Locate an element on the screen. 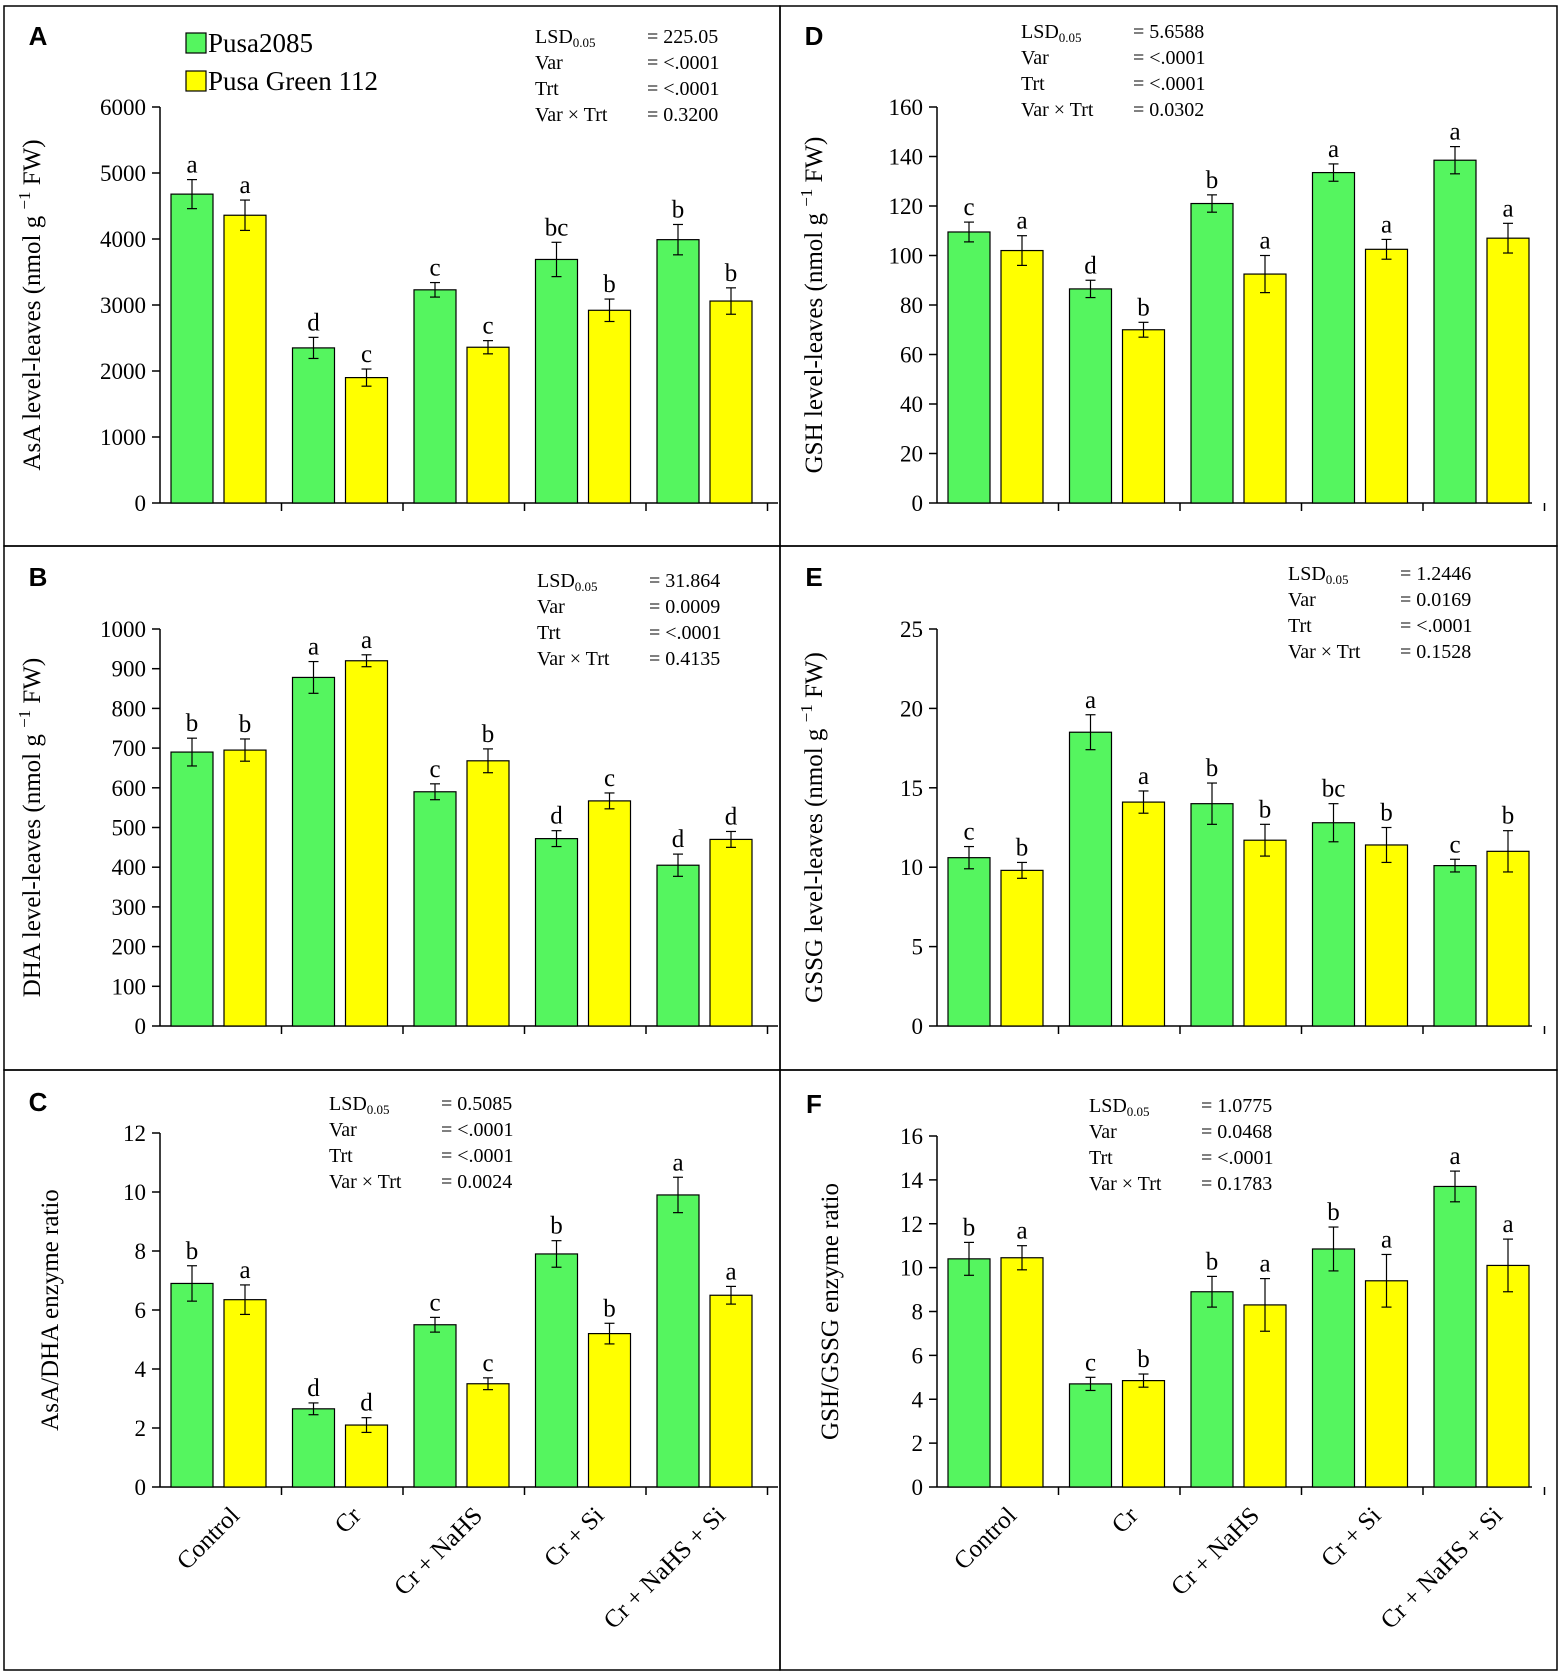  stat-label: Trt is located at coordinates (1033, 84).